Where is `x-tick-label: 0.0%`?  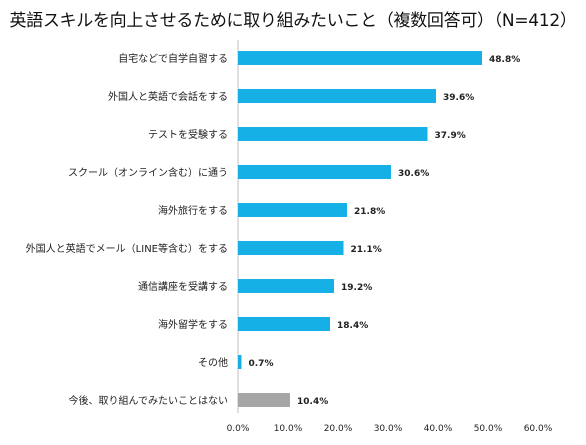
x-tick-label: 0.0% is located at coordinates (238, 429).